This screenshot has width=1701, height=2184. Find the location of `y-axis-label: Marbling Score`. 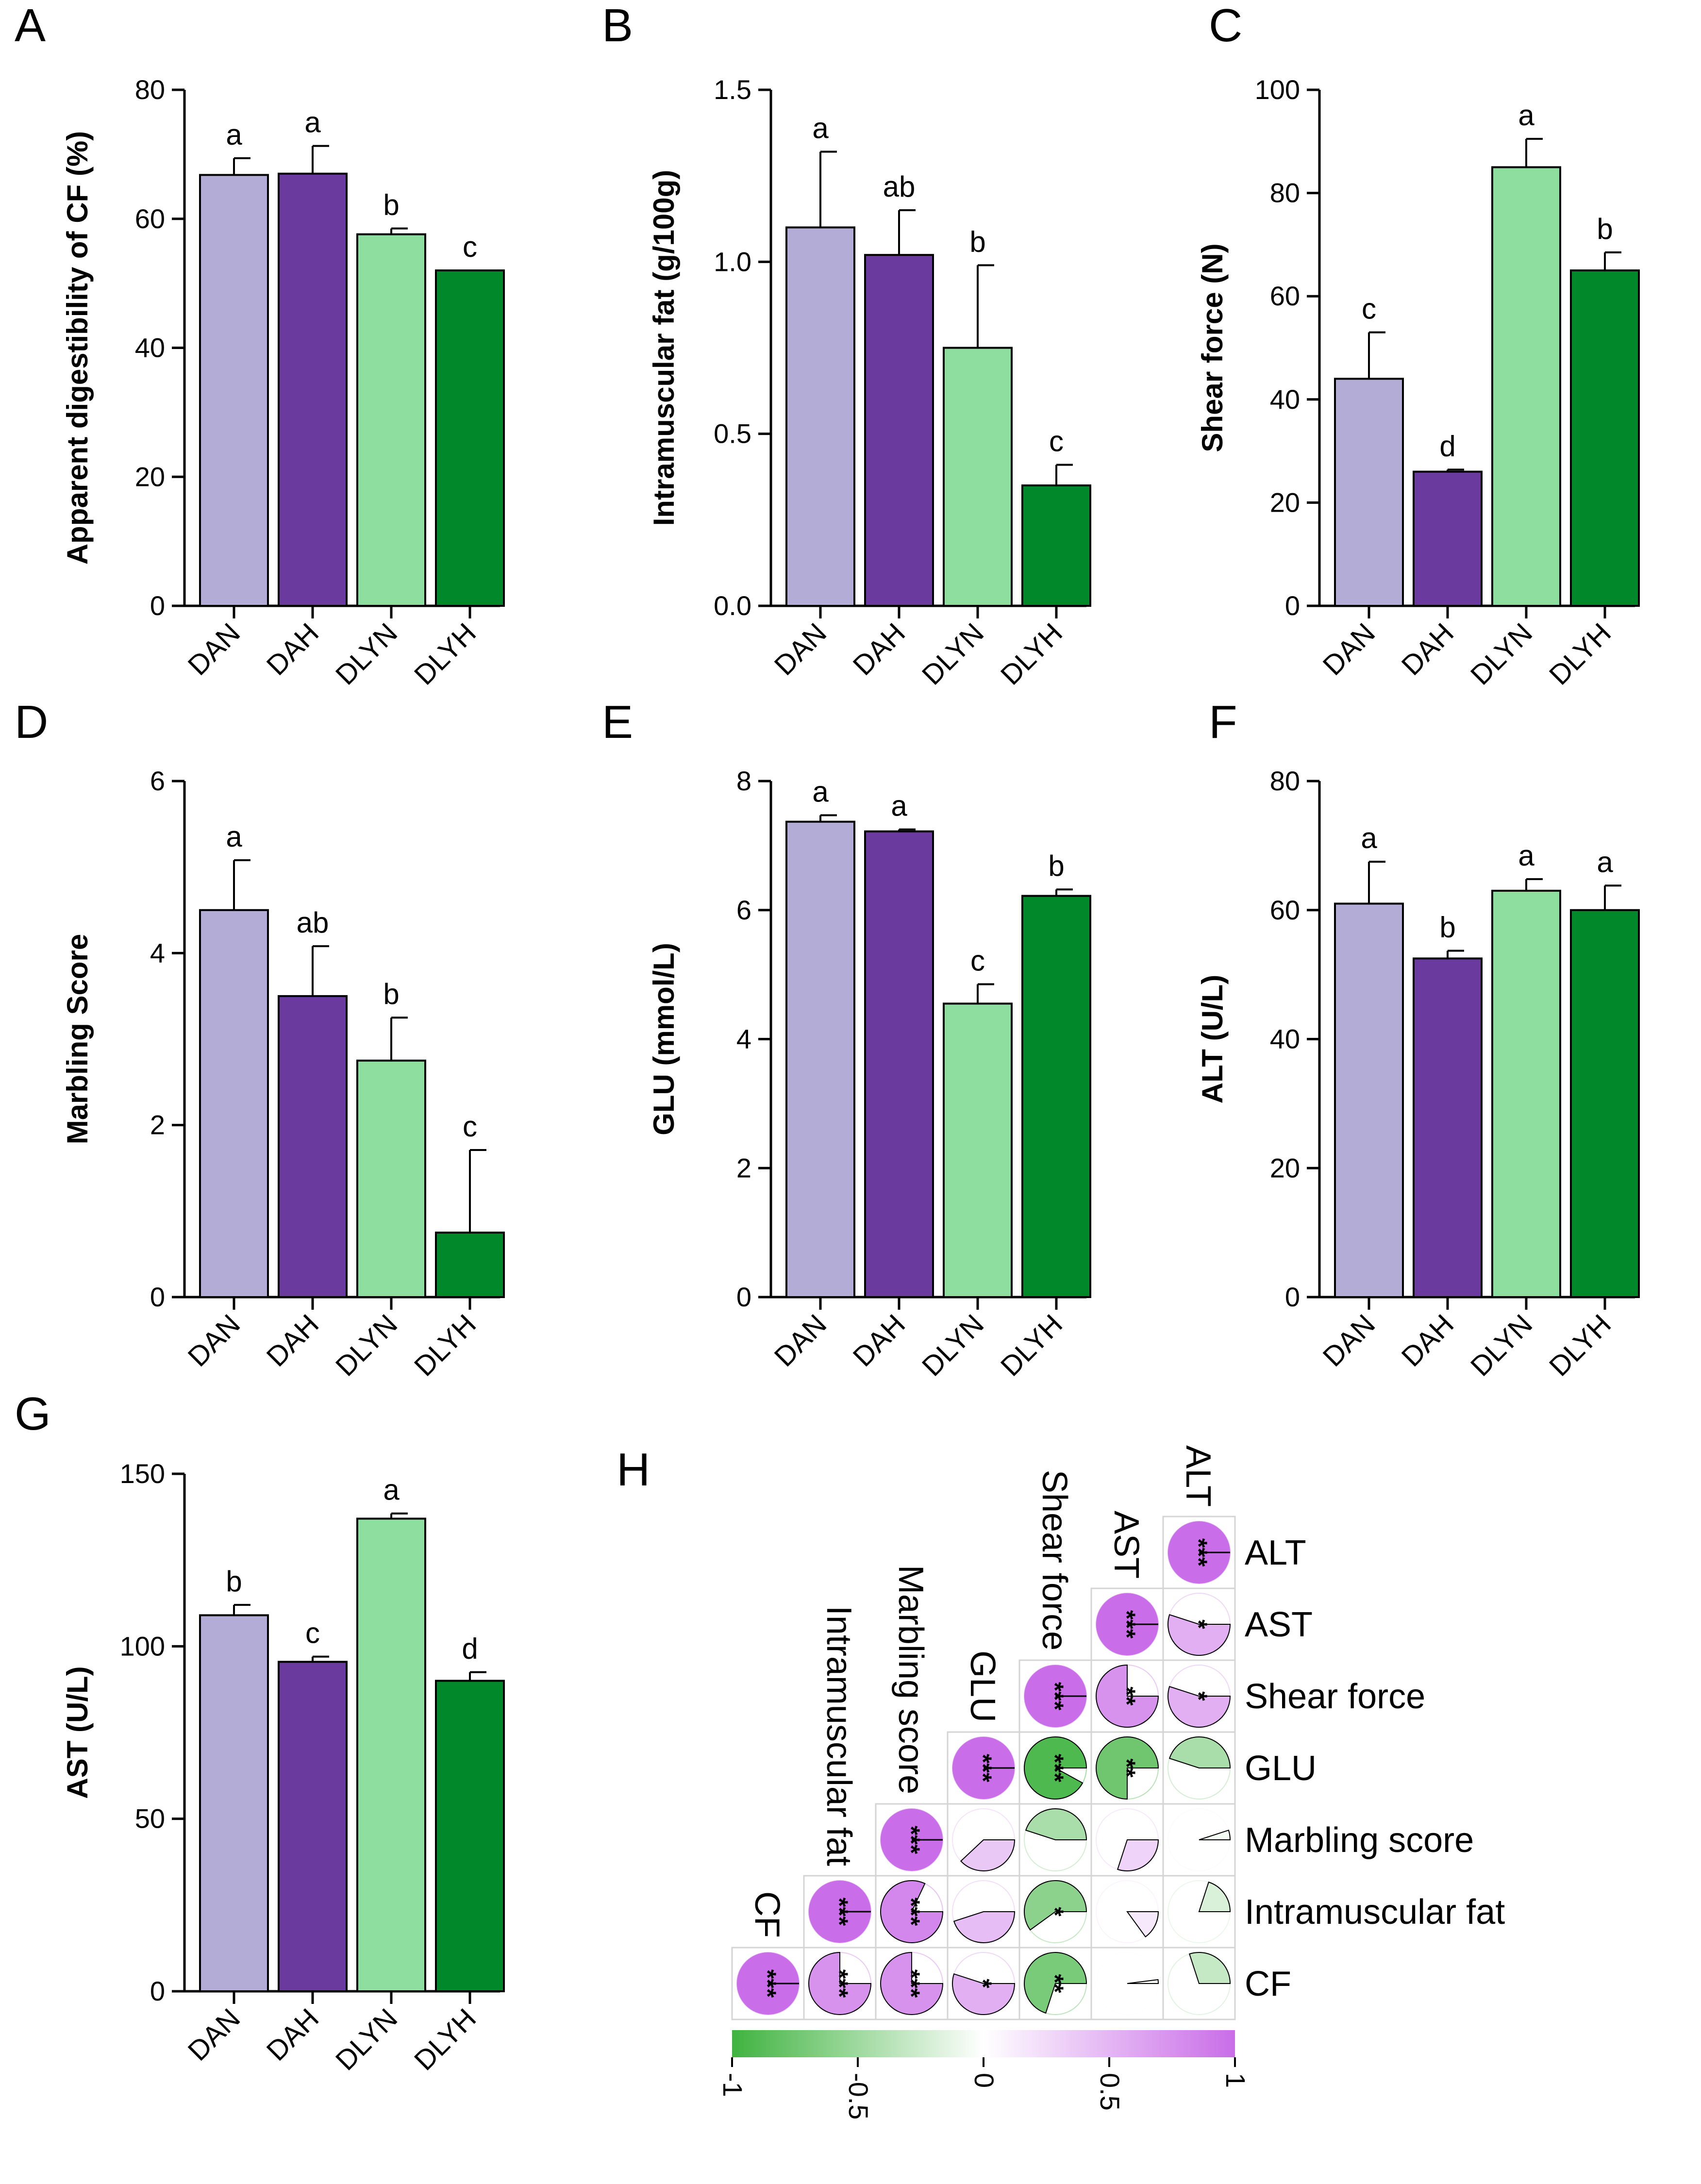

y-axis-label: Marbling Score is located at coordinates (77, 1039).